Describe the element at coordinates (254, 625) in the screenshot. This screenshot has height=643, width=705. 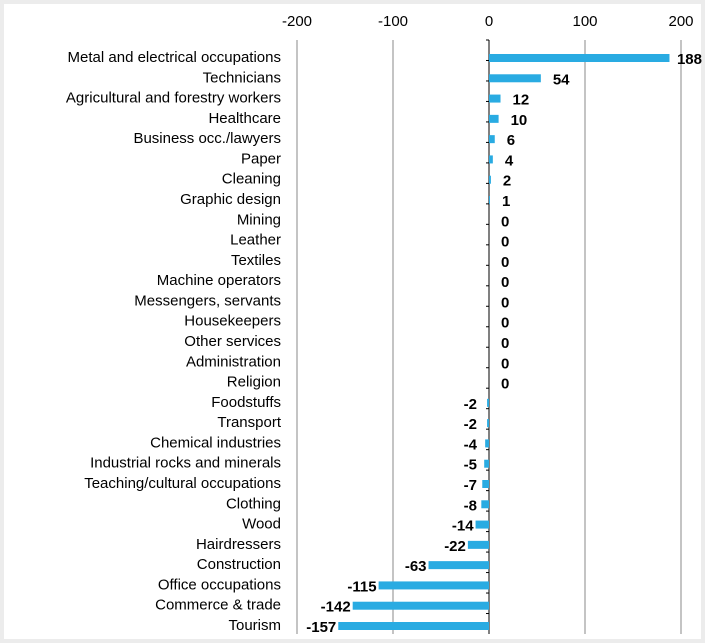
I see `y-tick-label: Tourism` at that location.